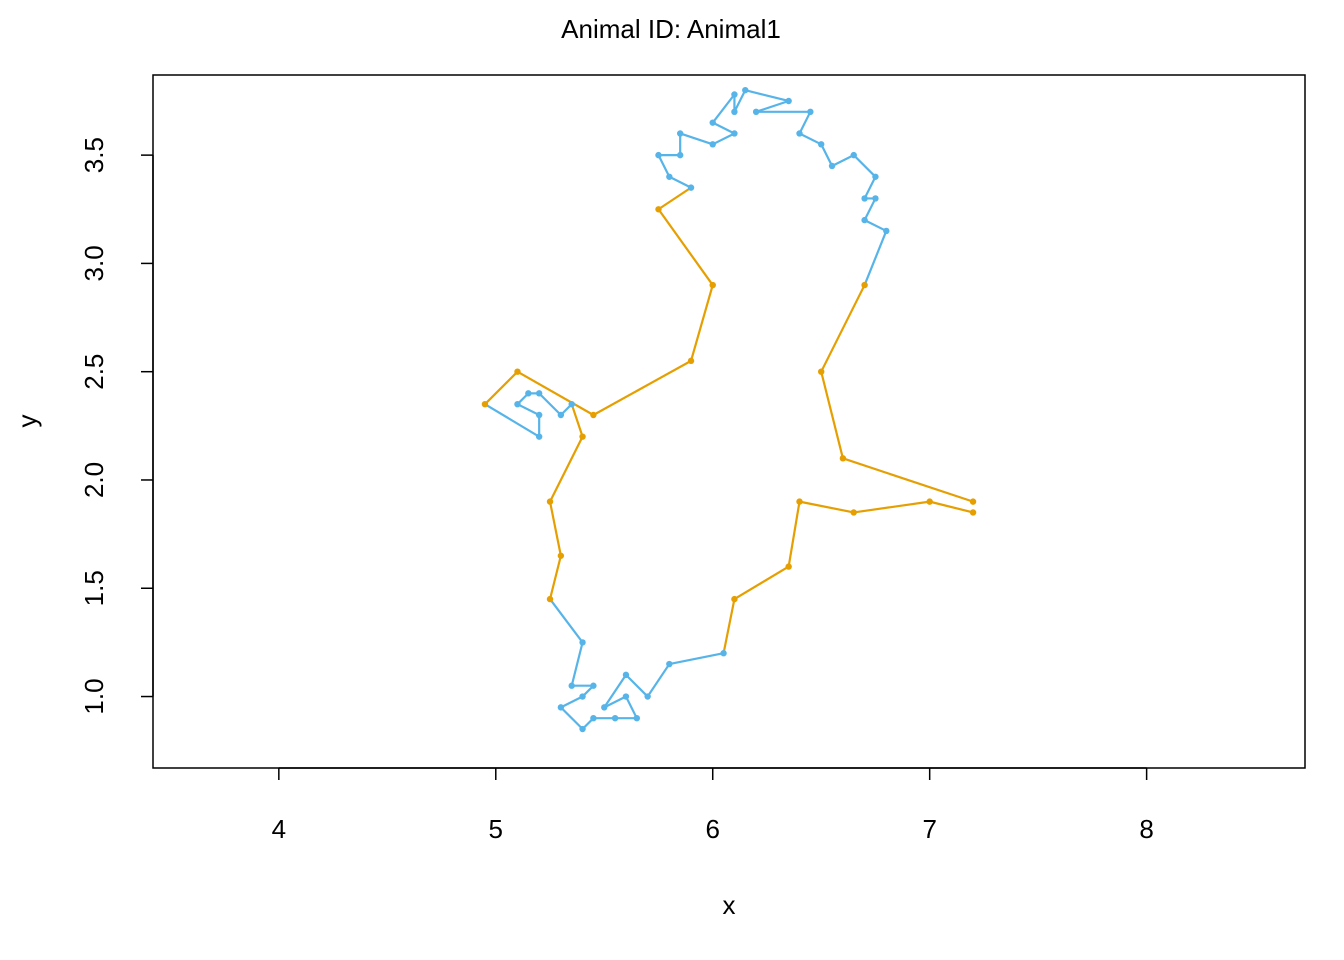 Image resolution: width=1344 pixels, height=960 pixels. I want to click on x-tick-label: 8, so click(1146, 829).